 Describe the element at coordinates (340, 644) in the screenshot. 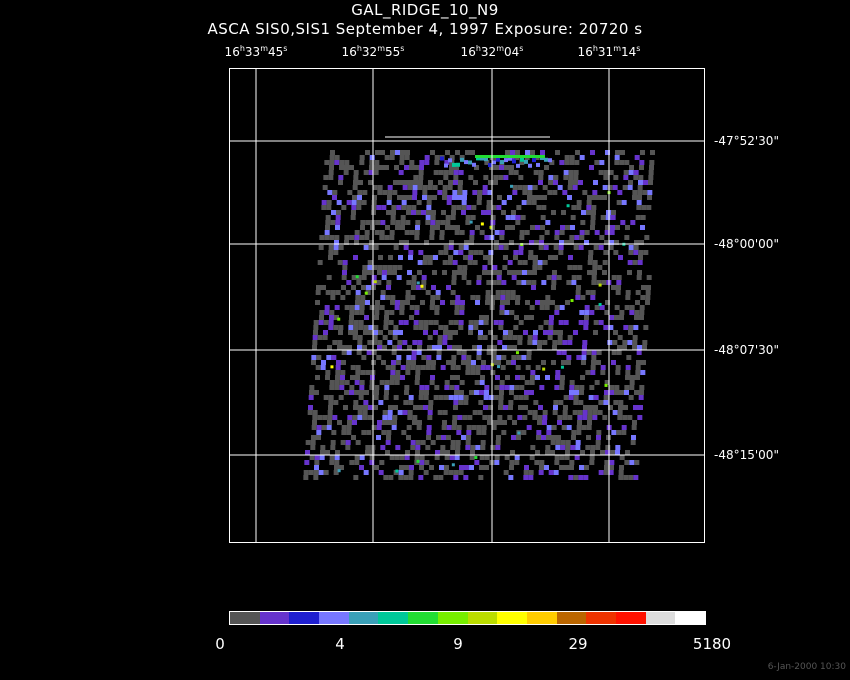

I see `colorbar-tick-label: 4` at that location.